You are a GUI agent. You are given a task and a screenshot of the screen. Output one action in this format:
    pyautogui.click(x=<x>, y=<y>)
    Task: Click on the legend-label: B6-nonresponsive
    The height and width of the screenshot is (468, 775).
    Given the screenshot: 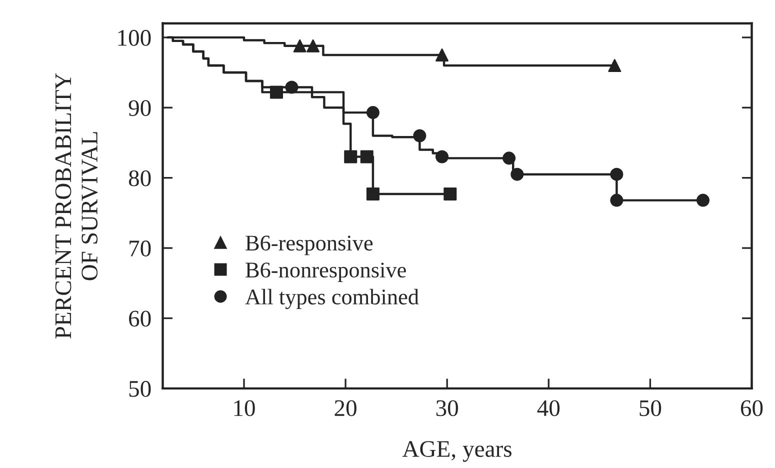 What is the action you would take?
    pyautogui.click(x=326, y=272)
    